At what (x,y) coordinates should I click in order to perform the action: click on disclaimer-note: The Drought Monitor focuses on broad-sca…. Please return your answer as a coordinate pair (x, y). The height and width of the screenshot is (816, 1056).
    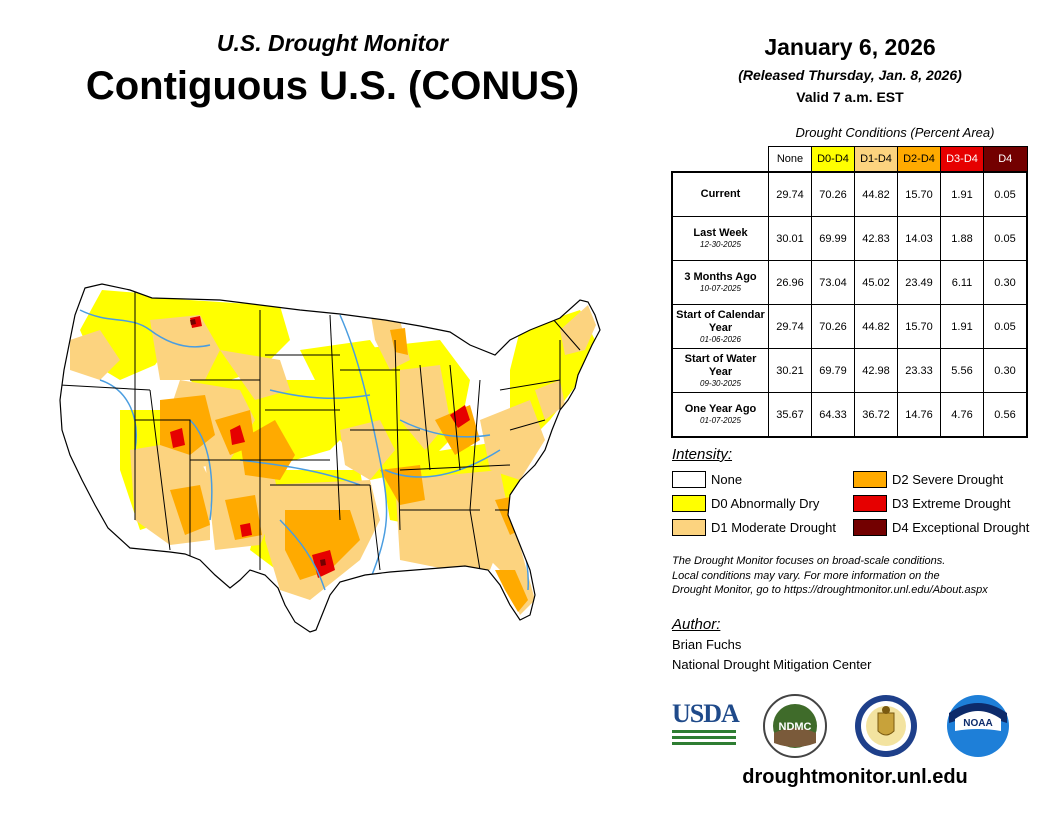
    Looking at the image, I should click on (852, 576).